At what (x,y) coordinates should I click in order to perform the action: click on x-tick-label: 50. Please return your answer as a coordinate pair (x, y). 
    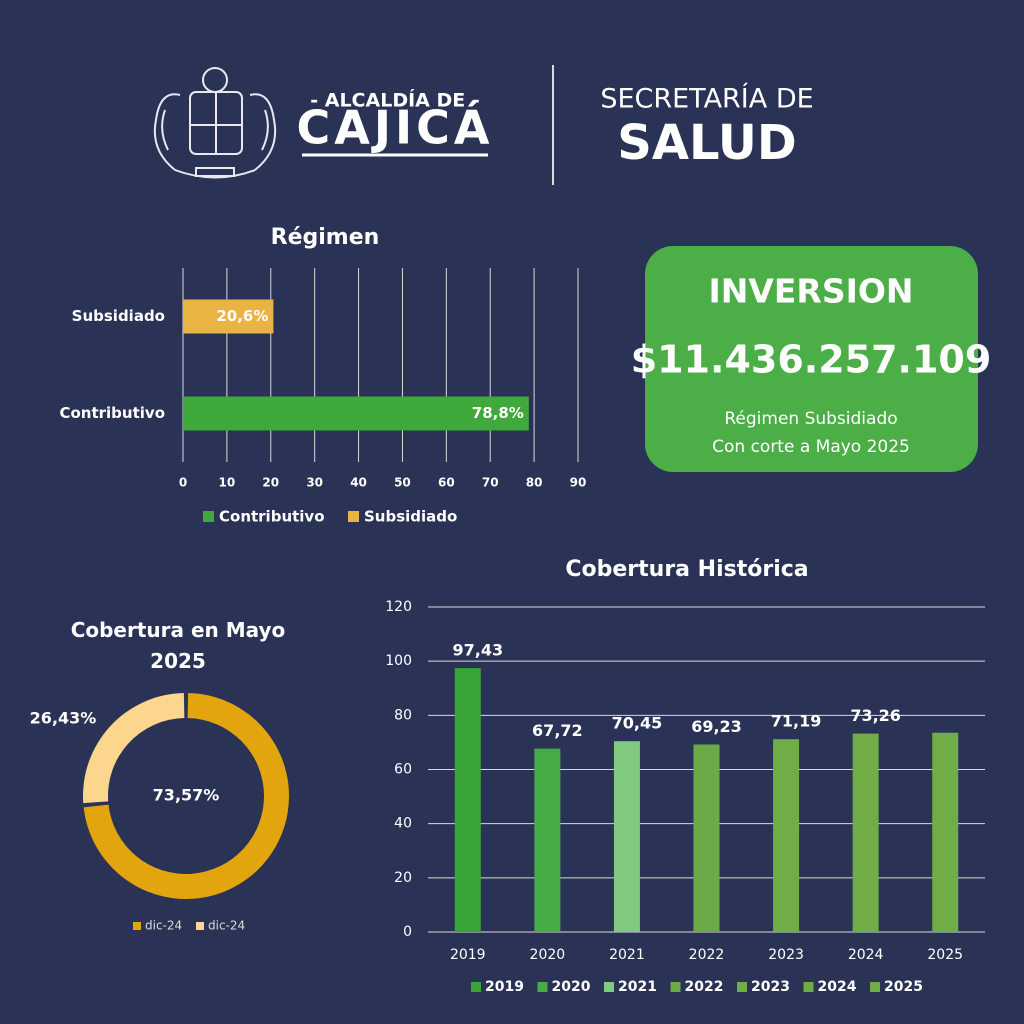
    Looking at the image, I should click on (402, 483).